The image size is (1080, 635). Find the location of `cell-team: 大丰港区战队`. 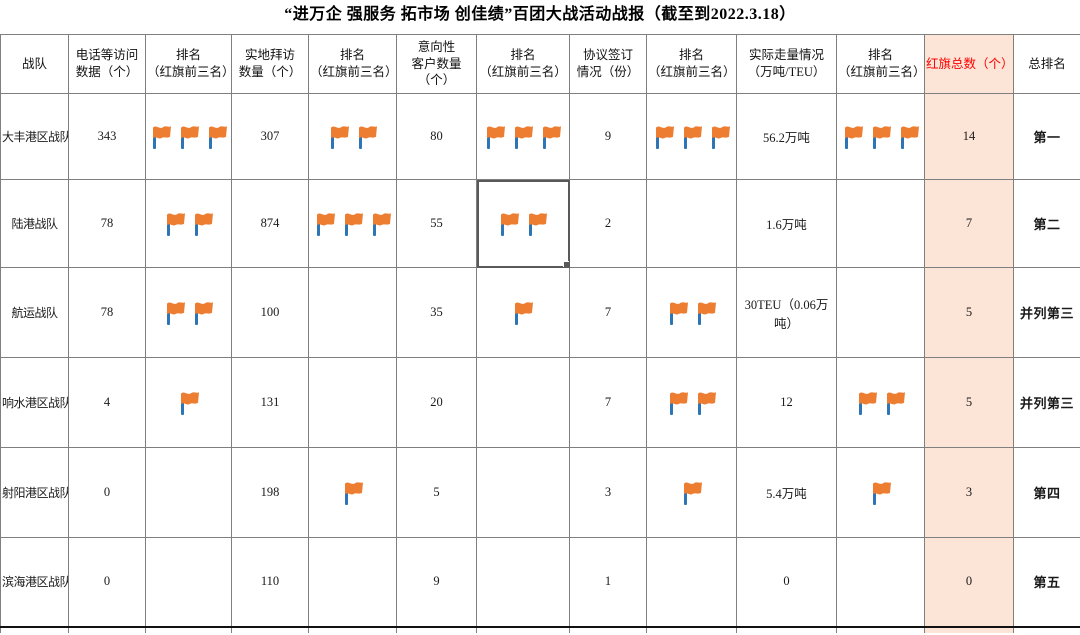

cell-team: 大丰港区战队 is located at coordinates (34, 136).